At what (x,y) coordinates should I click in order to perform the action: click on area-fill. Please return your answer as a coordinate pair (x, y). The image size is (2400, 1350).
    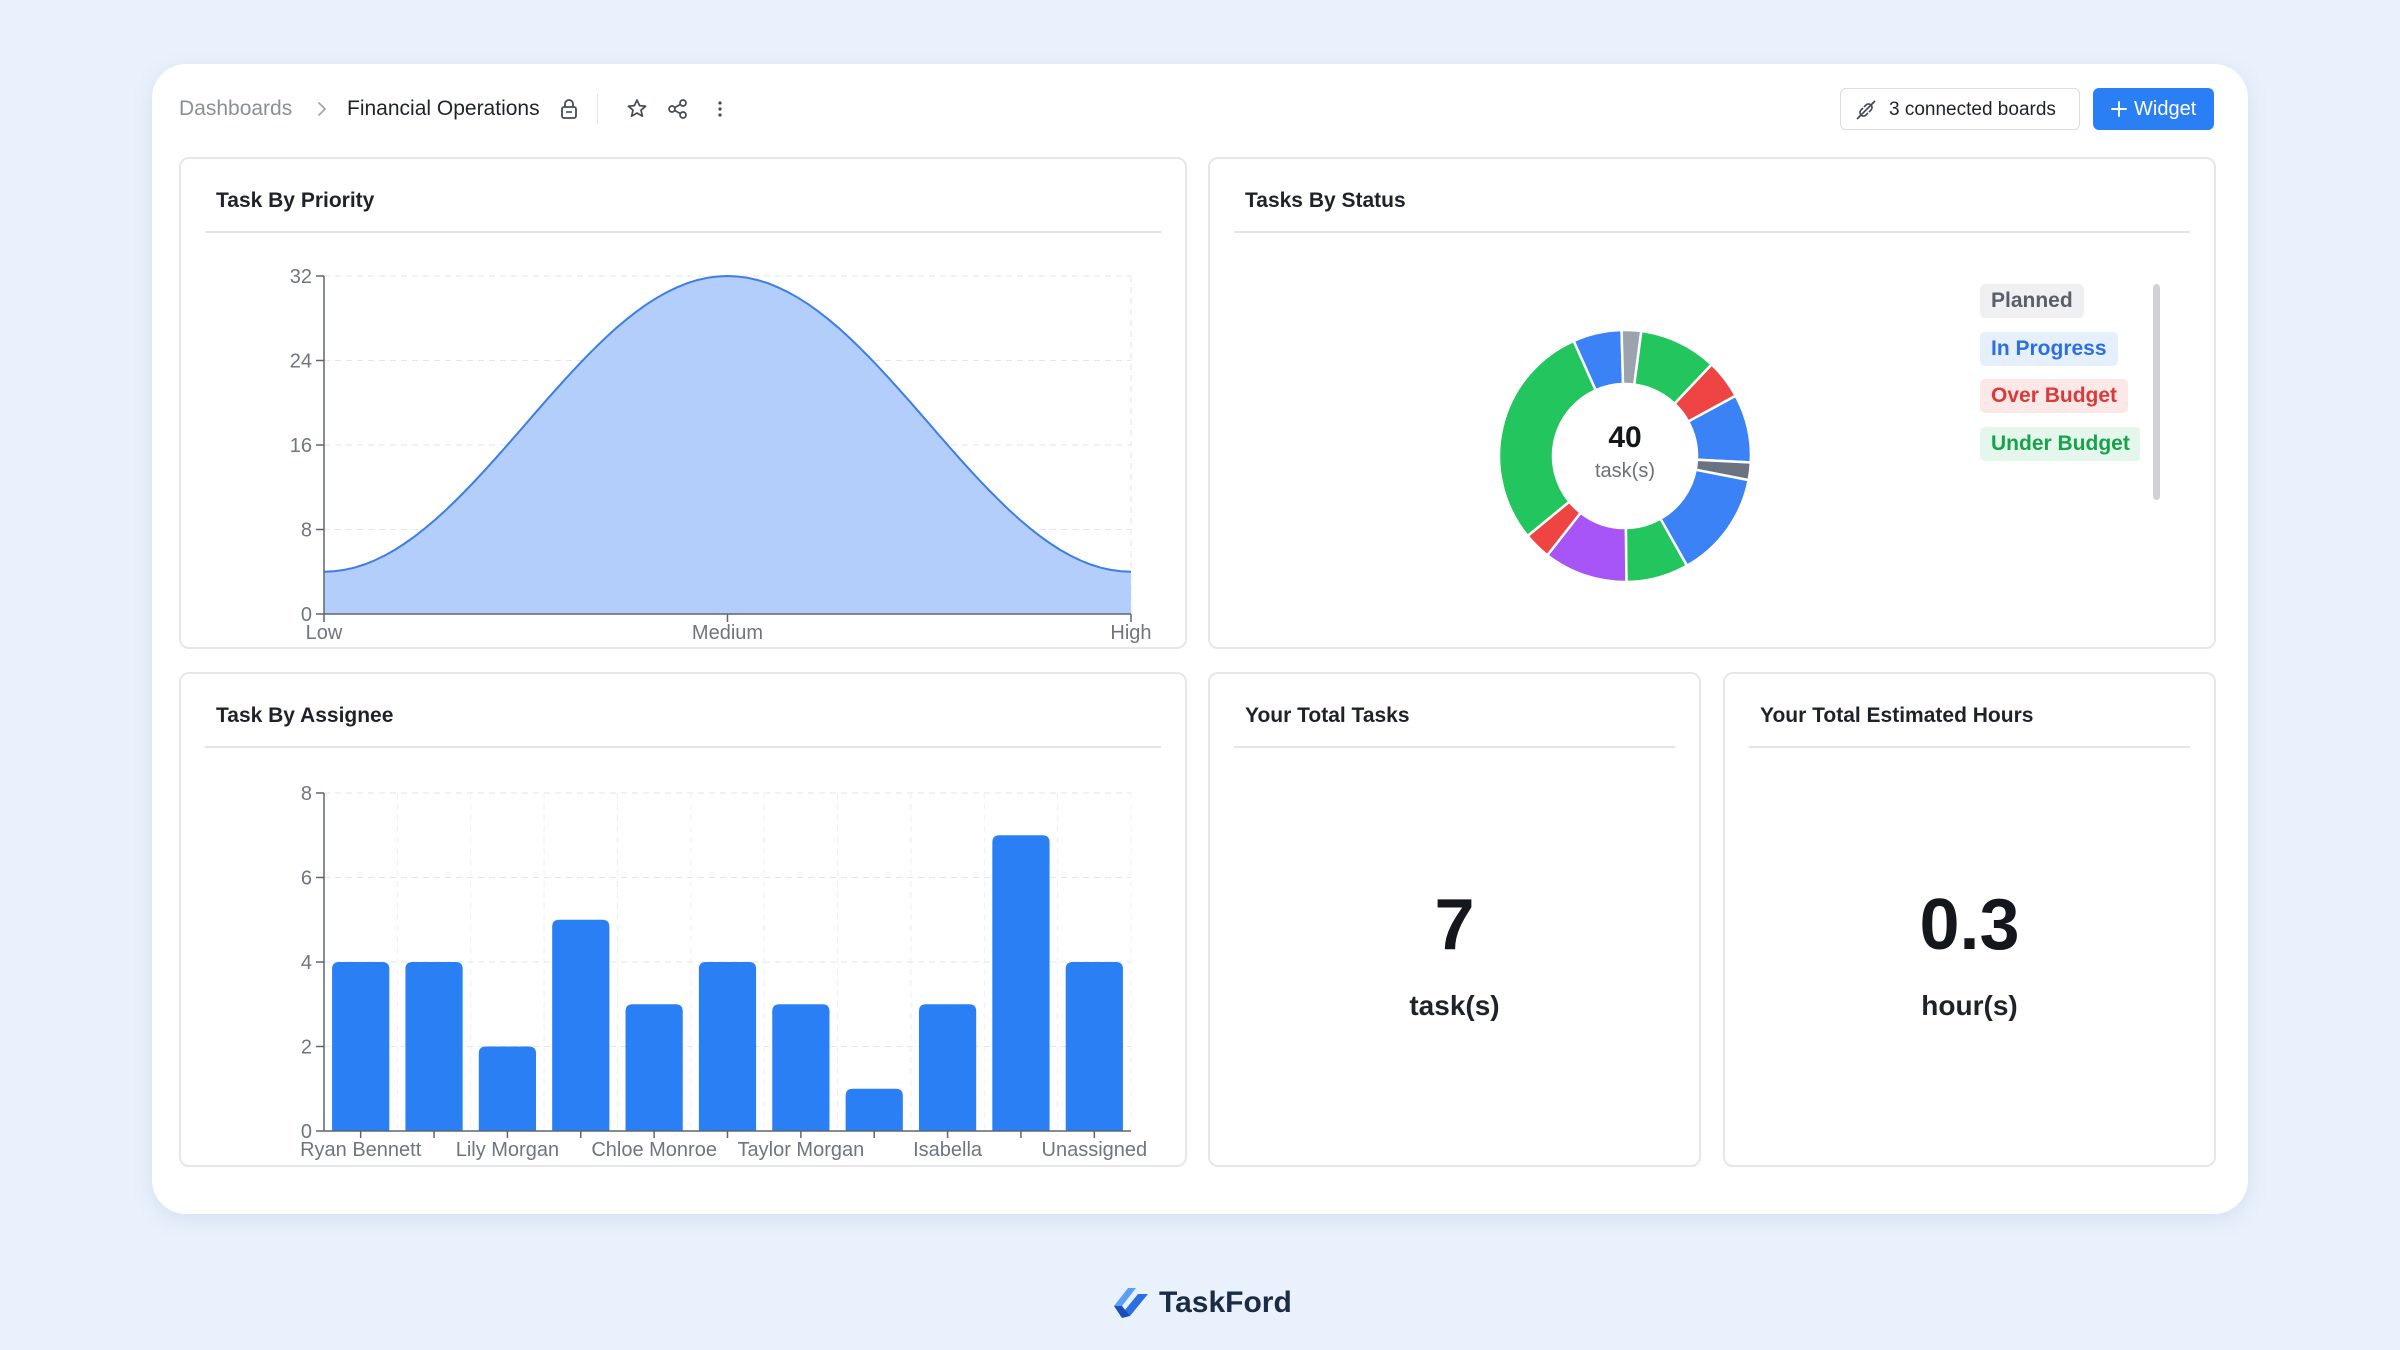
    Looking at the image, I should click on (727, 445).